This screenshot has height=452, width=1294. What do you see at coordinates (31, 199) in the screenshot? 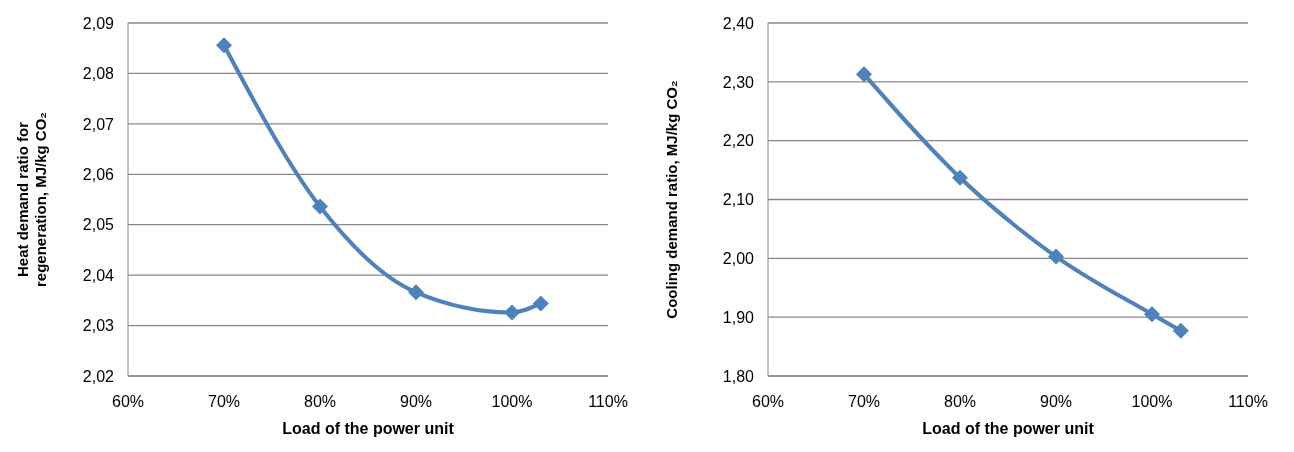
I see `y-axis-title: Heat demand ratio for regeneration, MJ/kg CO₂` at bounding box center [31, 199].